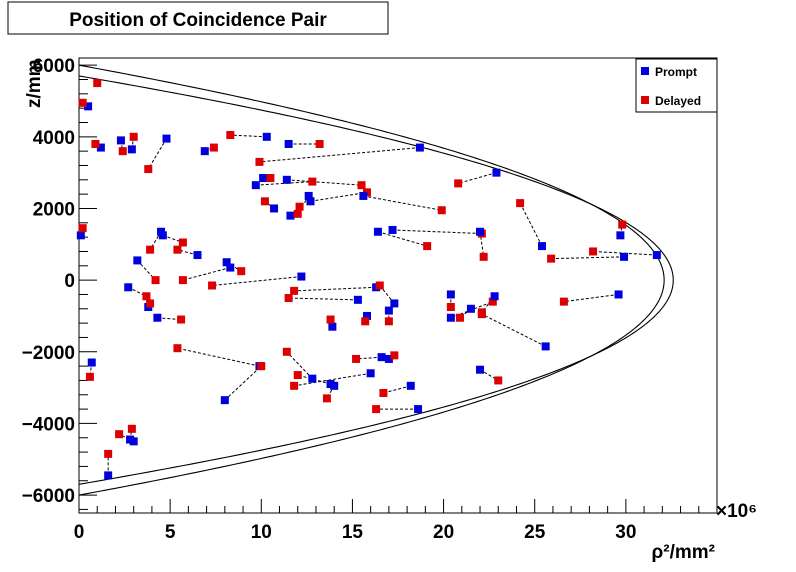 Image resolution: width=796 pixels, height=572 pixels. Describe the element at coordinates (625, 532) in the screenshot. I see `x-tick-label: 30` at that location.